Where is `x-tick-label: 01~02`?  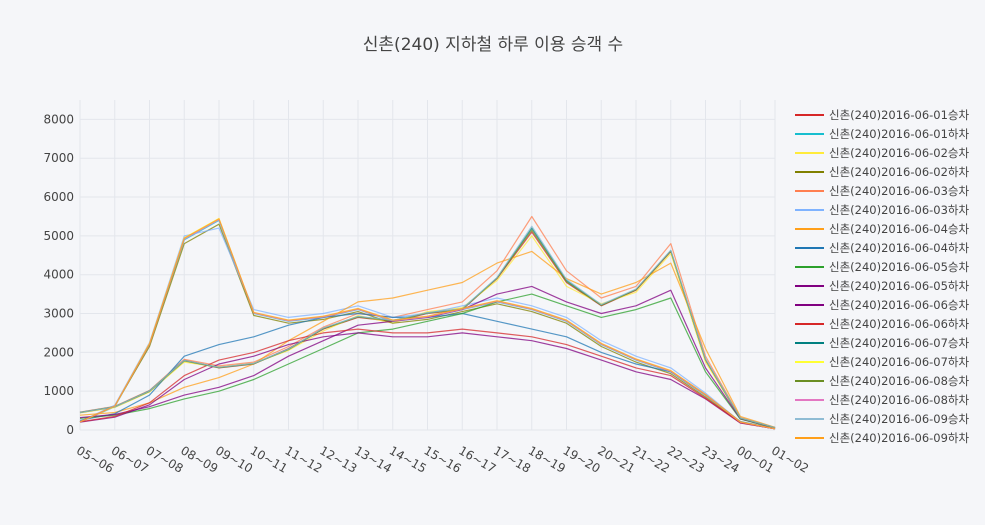
x-tick-label: 01~02 is located at coordinates (790, 459).